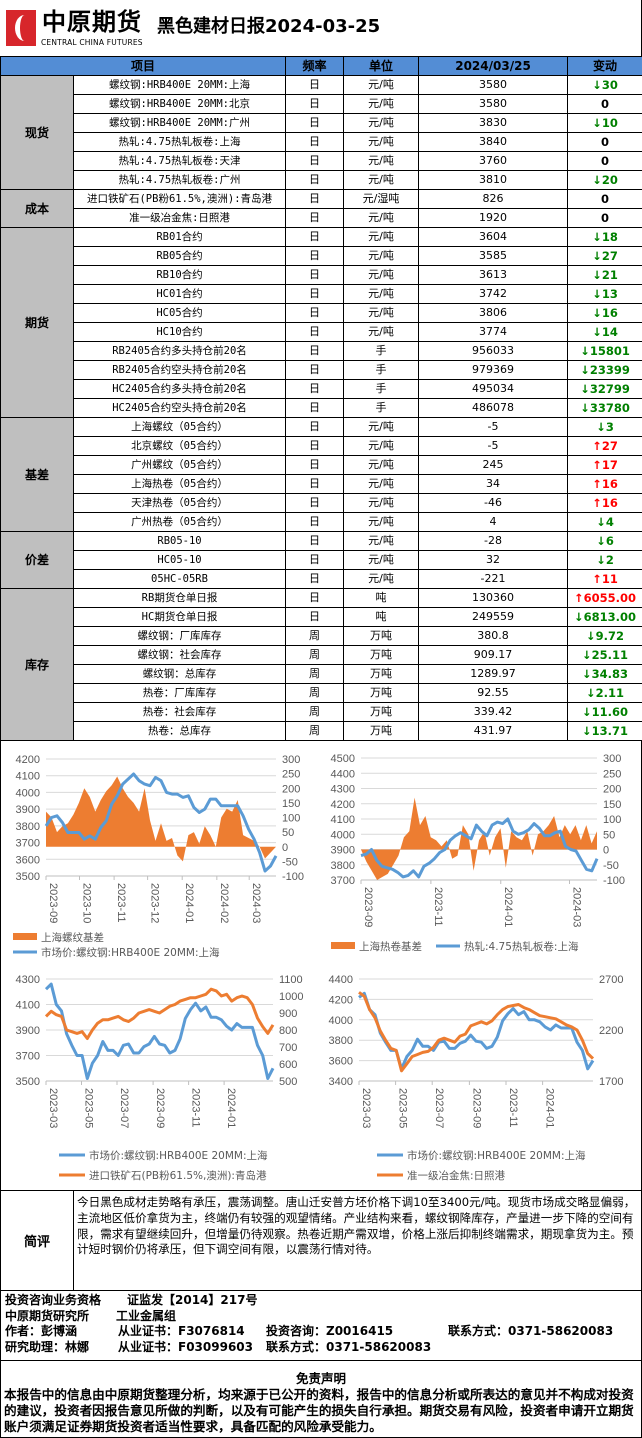 Image resolution: width=642 pixels, height=1438 pixels. I want to click on change-cell: ↓9.72, so click(605, 636).